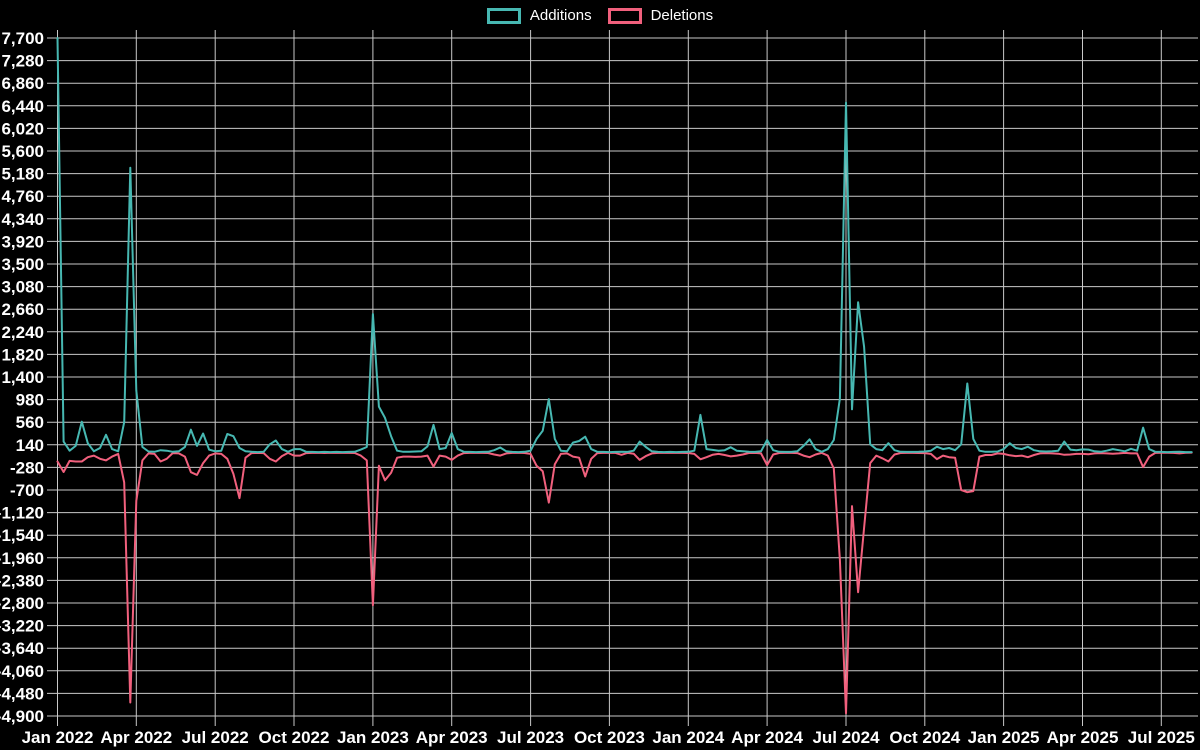 The height and width of the screenshot is (750, 1200). I want to click on y-tick-label: -700, so click(27, 490).